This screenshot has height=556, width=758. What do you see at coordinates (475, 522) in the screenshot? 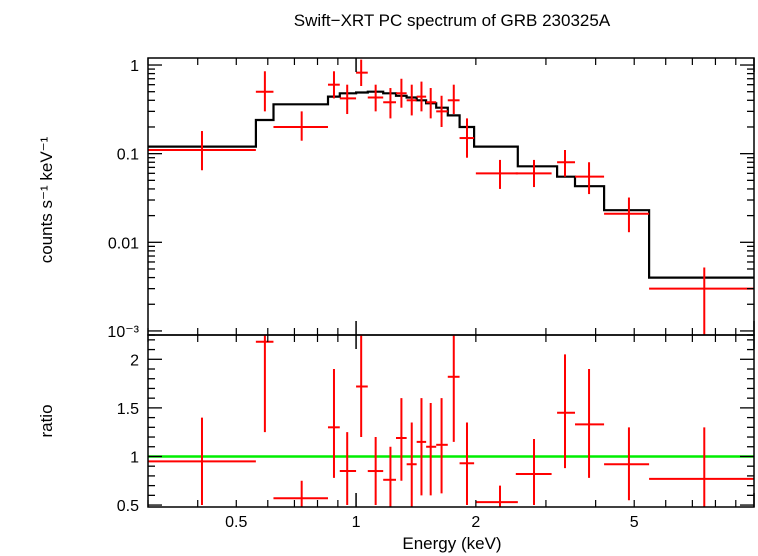
I see `x-tick-label: 2` at bounding box center [475, 522].